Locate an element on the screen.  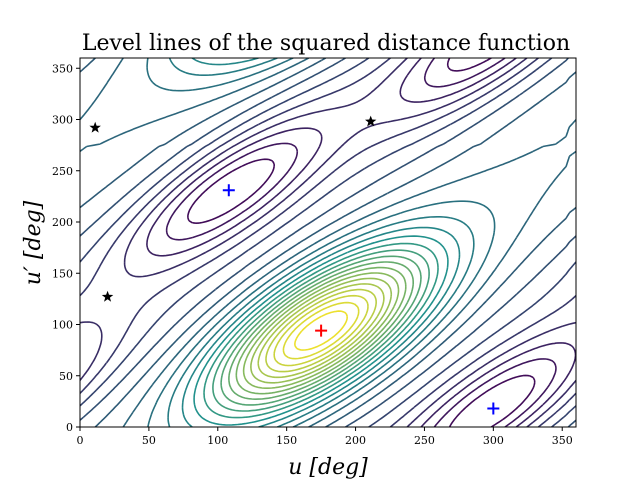
x-tick-label: 100 is located at coordinates (217, 440).